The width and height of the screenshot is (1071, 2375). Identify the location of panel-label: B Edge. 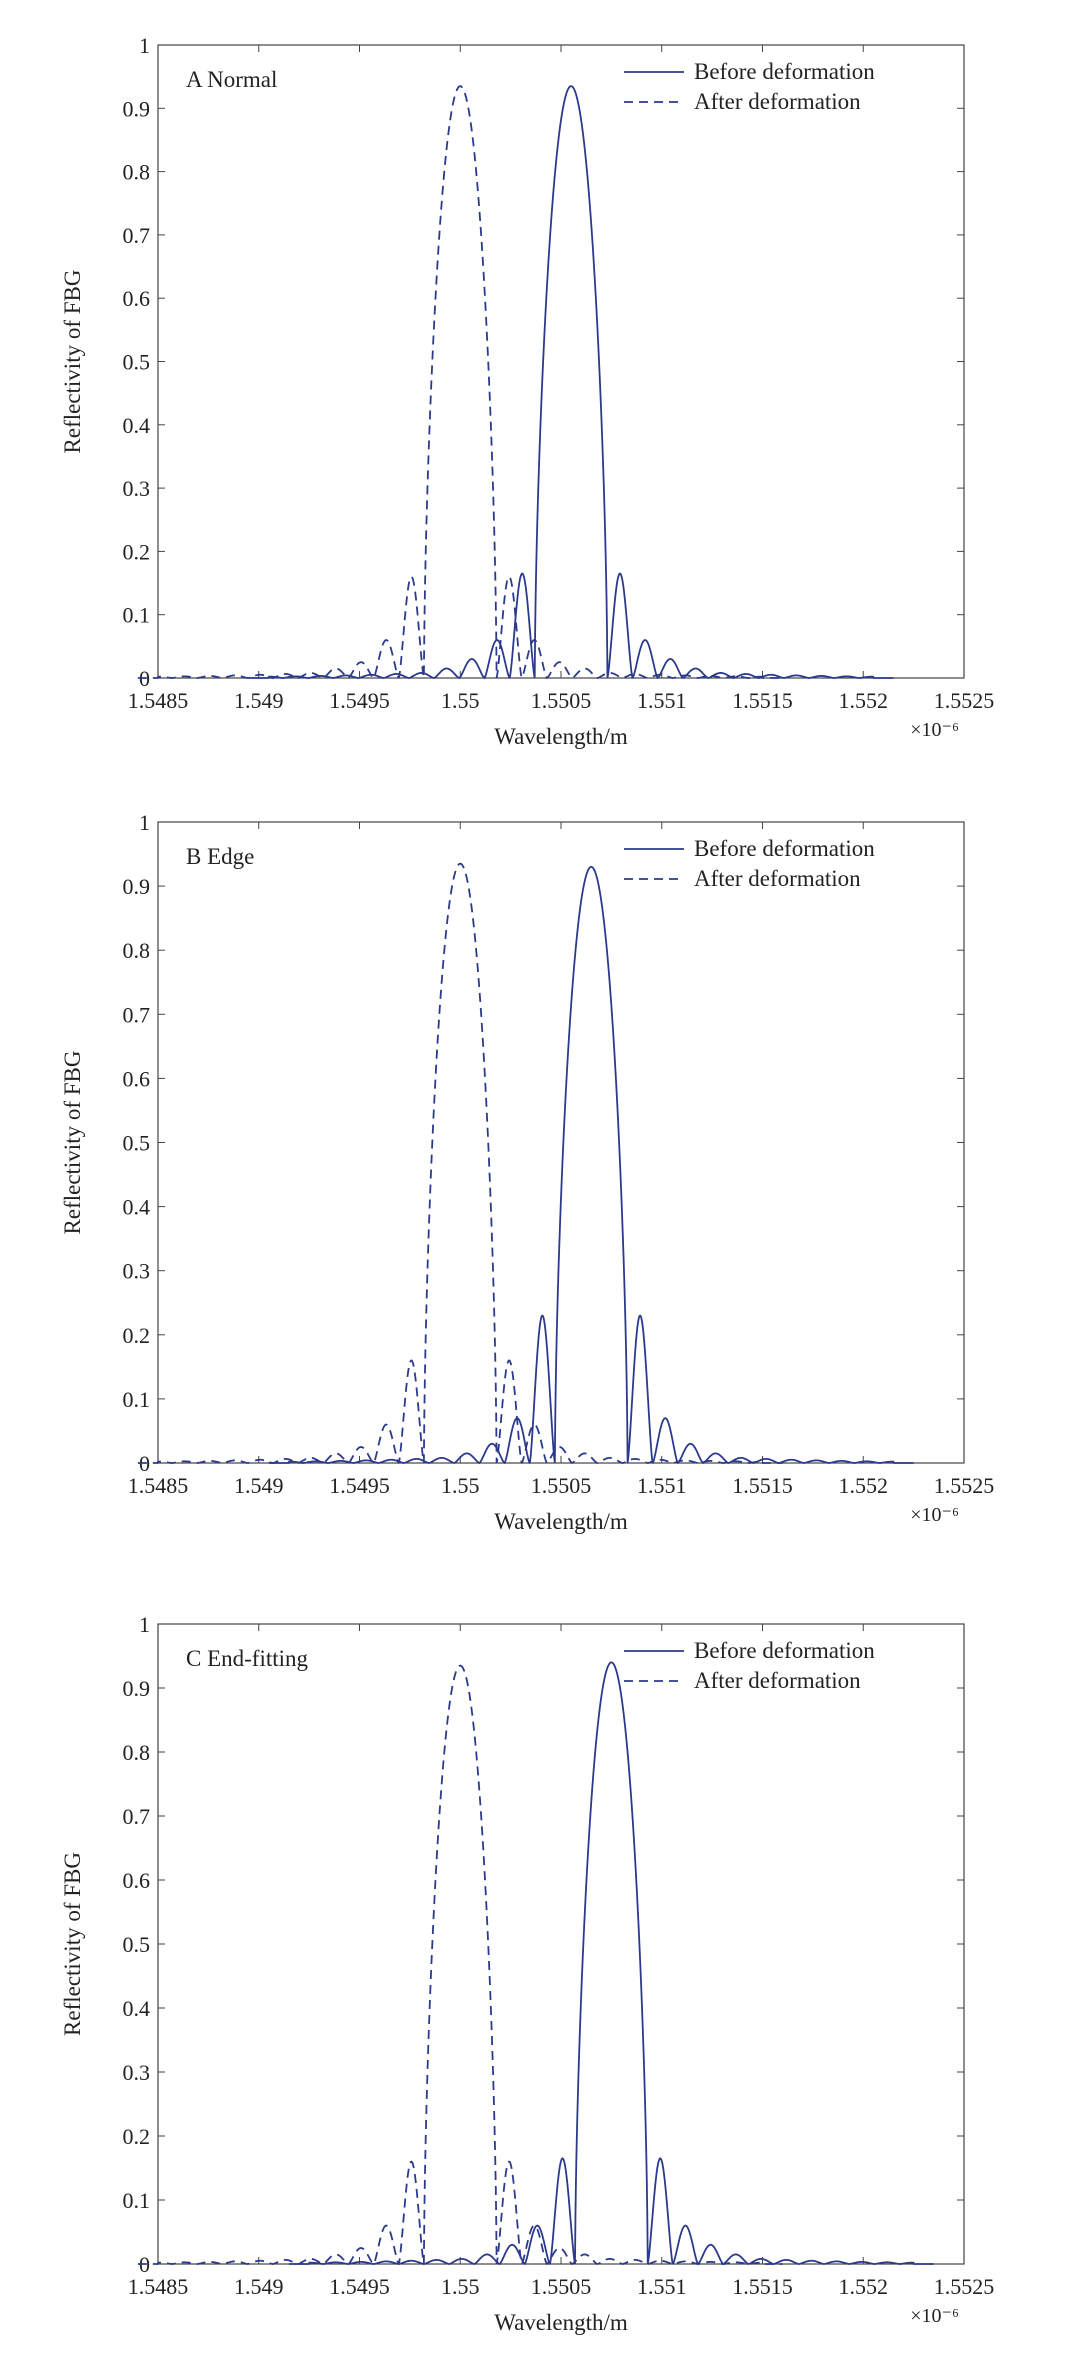
(220, 856).